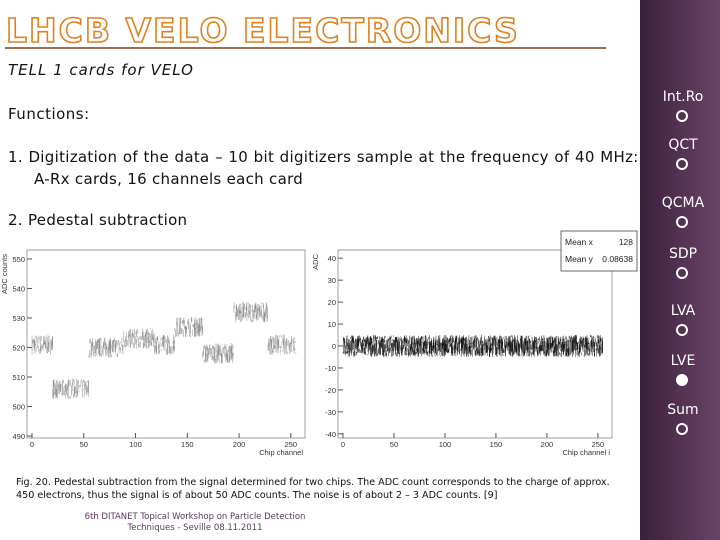 The width and height of the screenshot is (720, 540). What do you see at coordinates (330, 434) in the screenshot?
I see `y-tick-label: -40` at bounding box center [330, 434].